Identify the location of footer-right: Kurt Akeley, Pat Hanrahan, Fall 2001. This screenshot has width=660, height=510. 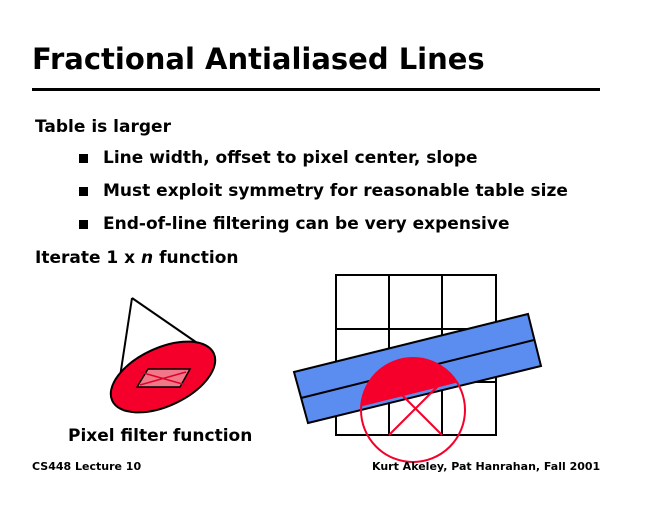
(486, 466).